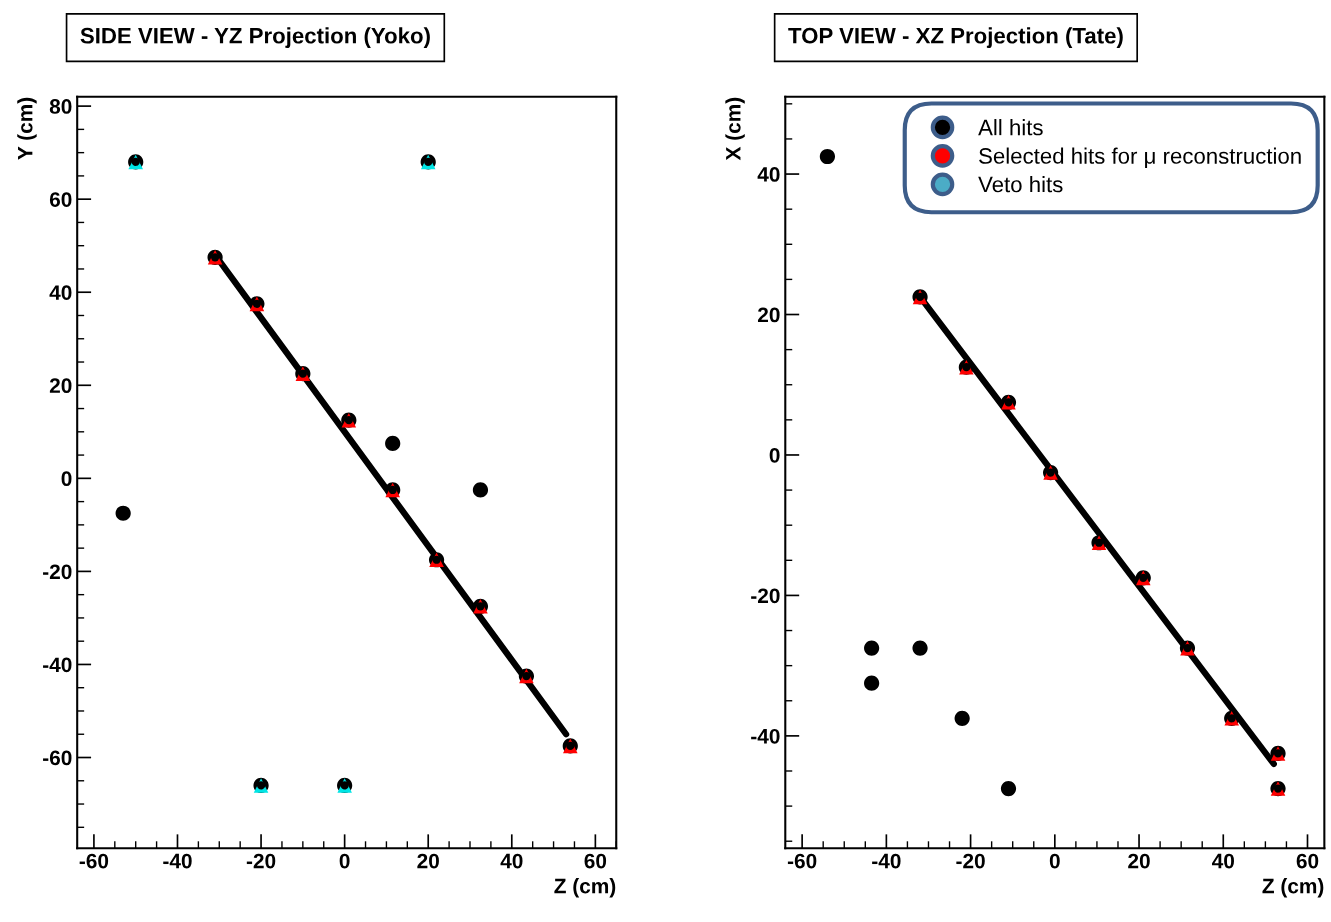 The width and height of the screenshot is (1331, 922). I want to click on y-tick-label: -60, so click(57, 758).